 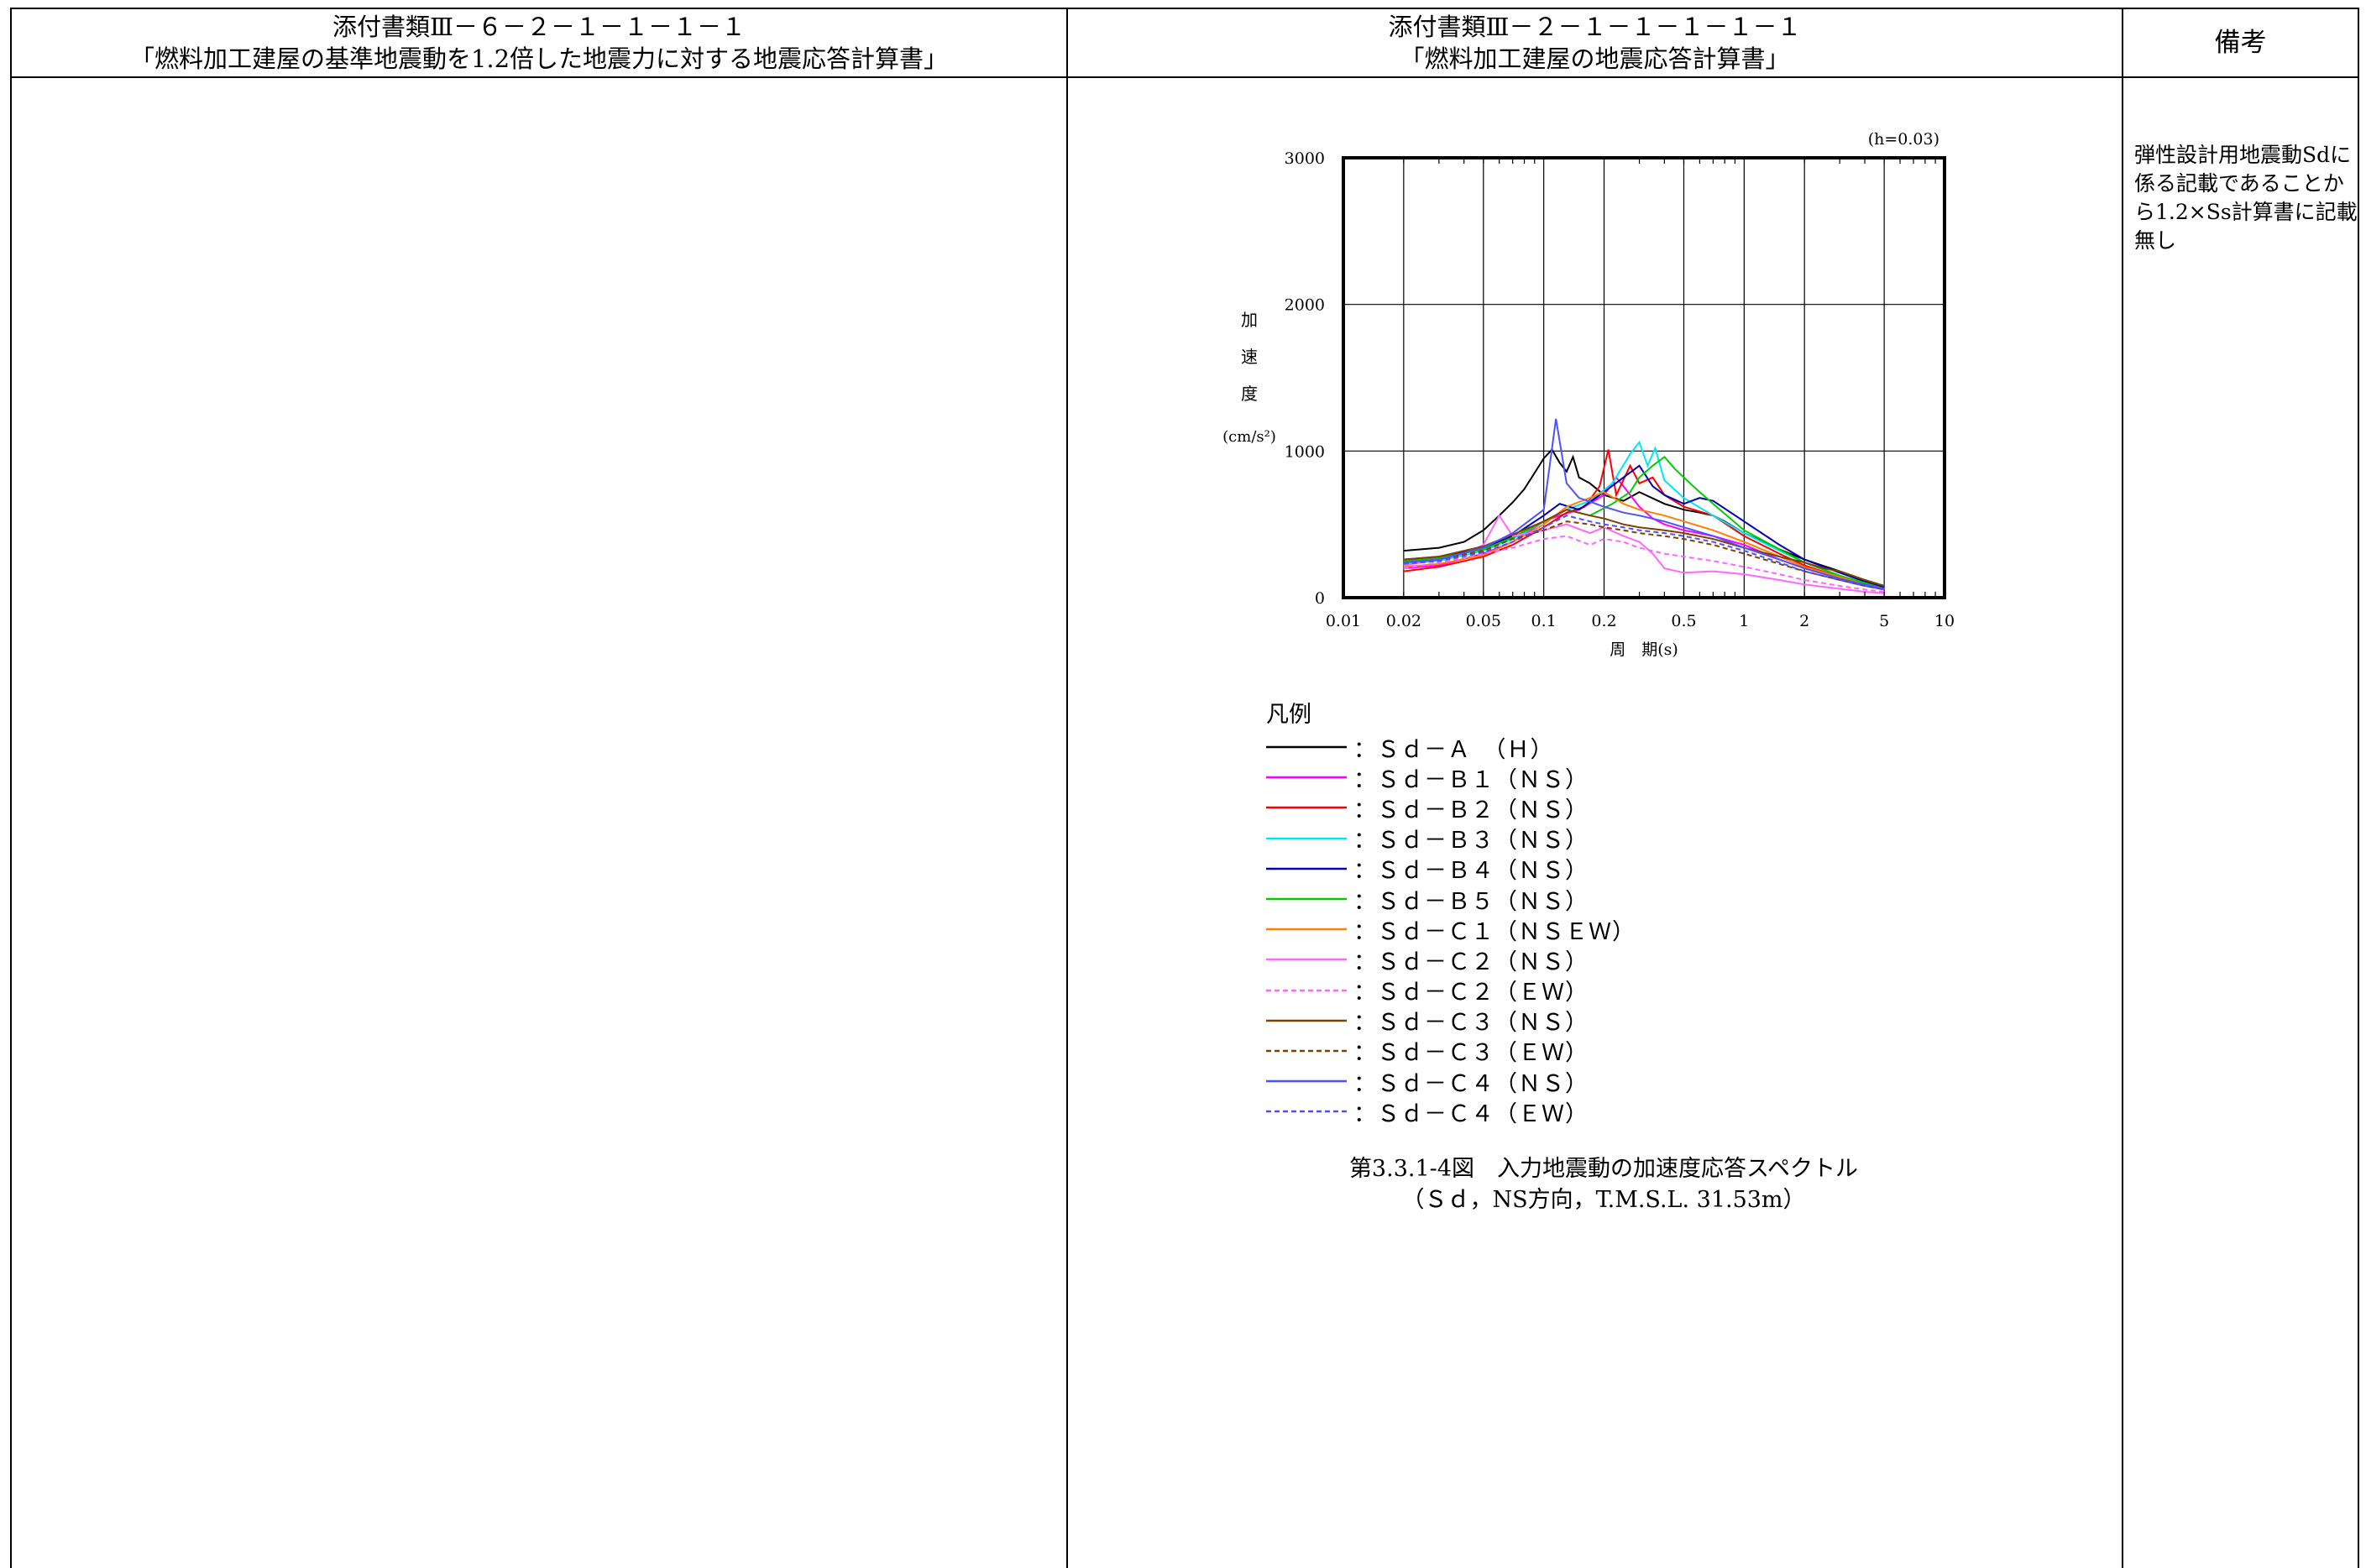 What do you see at coordinates (1471, 993) in the screenshot?
I see `legend-label: ：Ｓｄ－Ｃ２（ＥＷ）` at bounding box center [1471, 993].